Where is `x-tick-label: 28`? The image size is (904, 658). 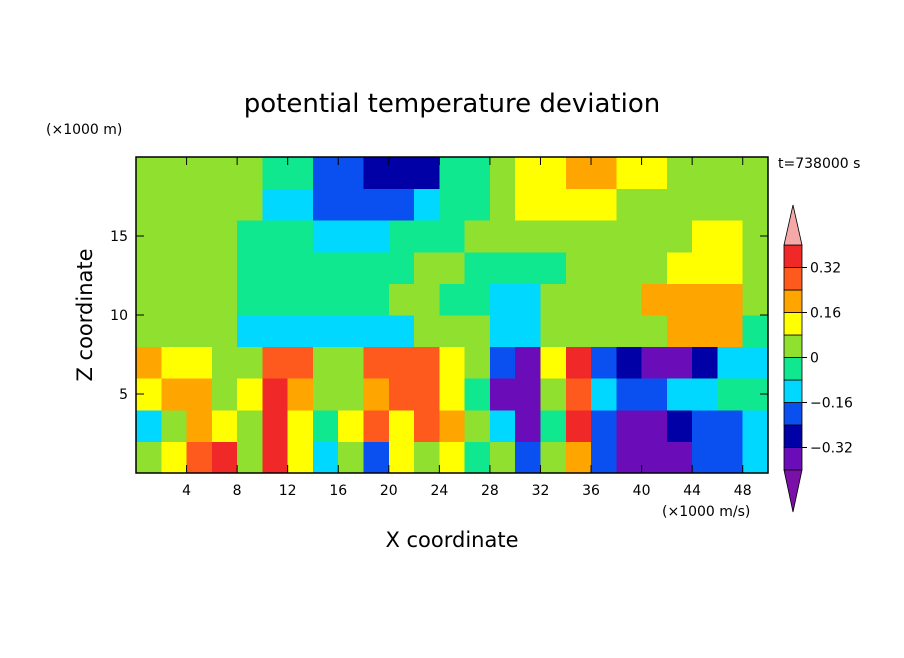 x-tick-label: 28 is located at coordinates (490, 491).